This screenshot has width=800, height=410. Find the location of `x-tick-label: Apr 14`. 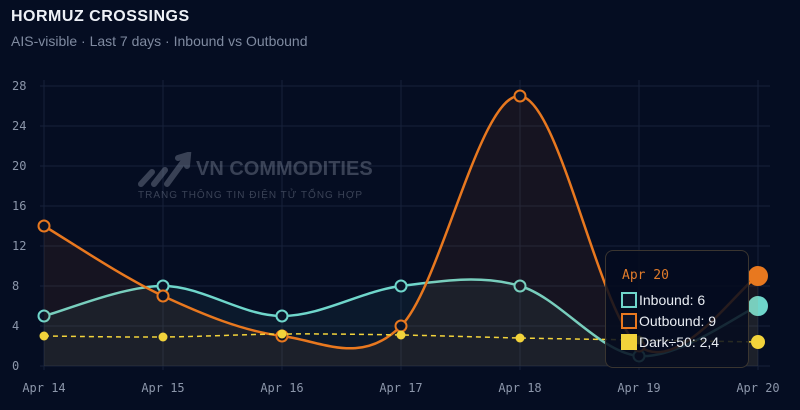

x-tick-label: Apr 14 is located at coordinates (43, 388).